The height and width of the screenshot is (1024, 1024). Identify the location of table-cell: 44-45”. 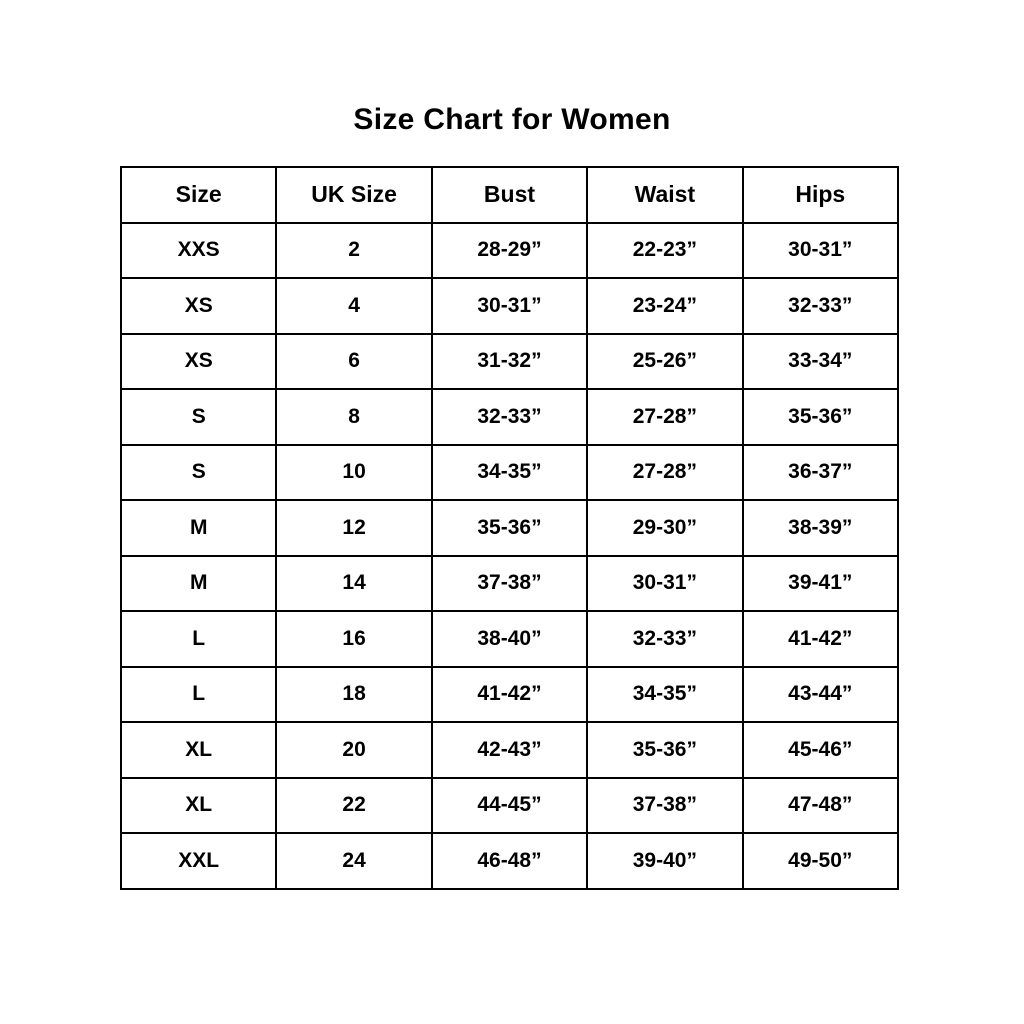
(509, 805).